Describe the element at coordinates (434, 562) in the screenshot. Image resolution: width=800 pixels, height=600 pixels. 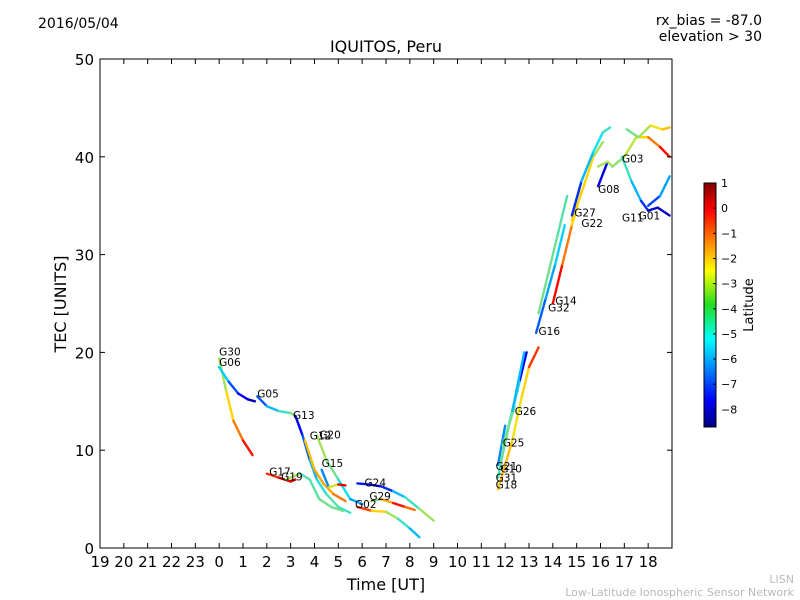
I see `x-tick-label: 9` at that location.